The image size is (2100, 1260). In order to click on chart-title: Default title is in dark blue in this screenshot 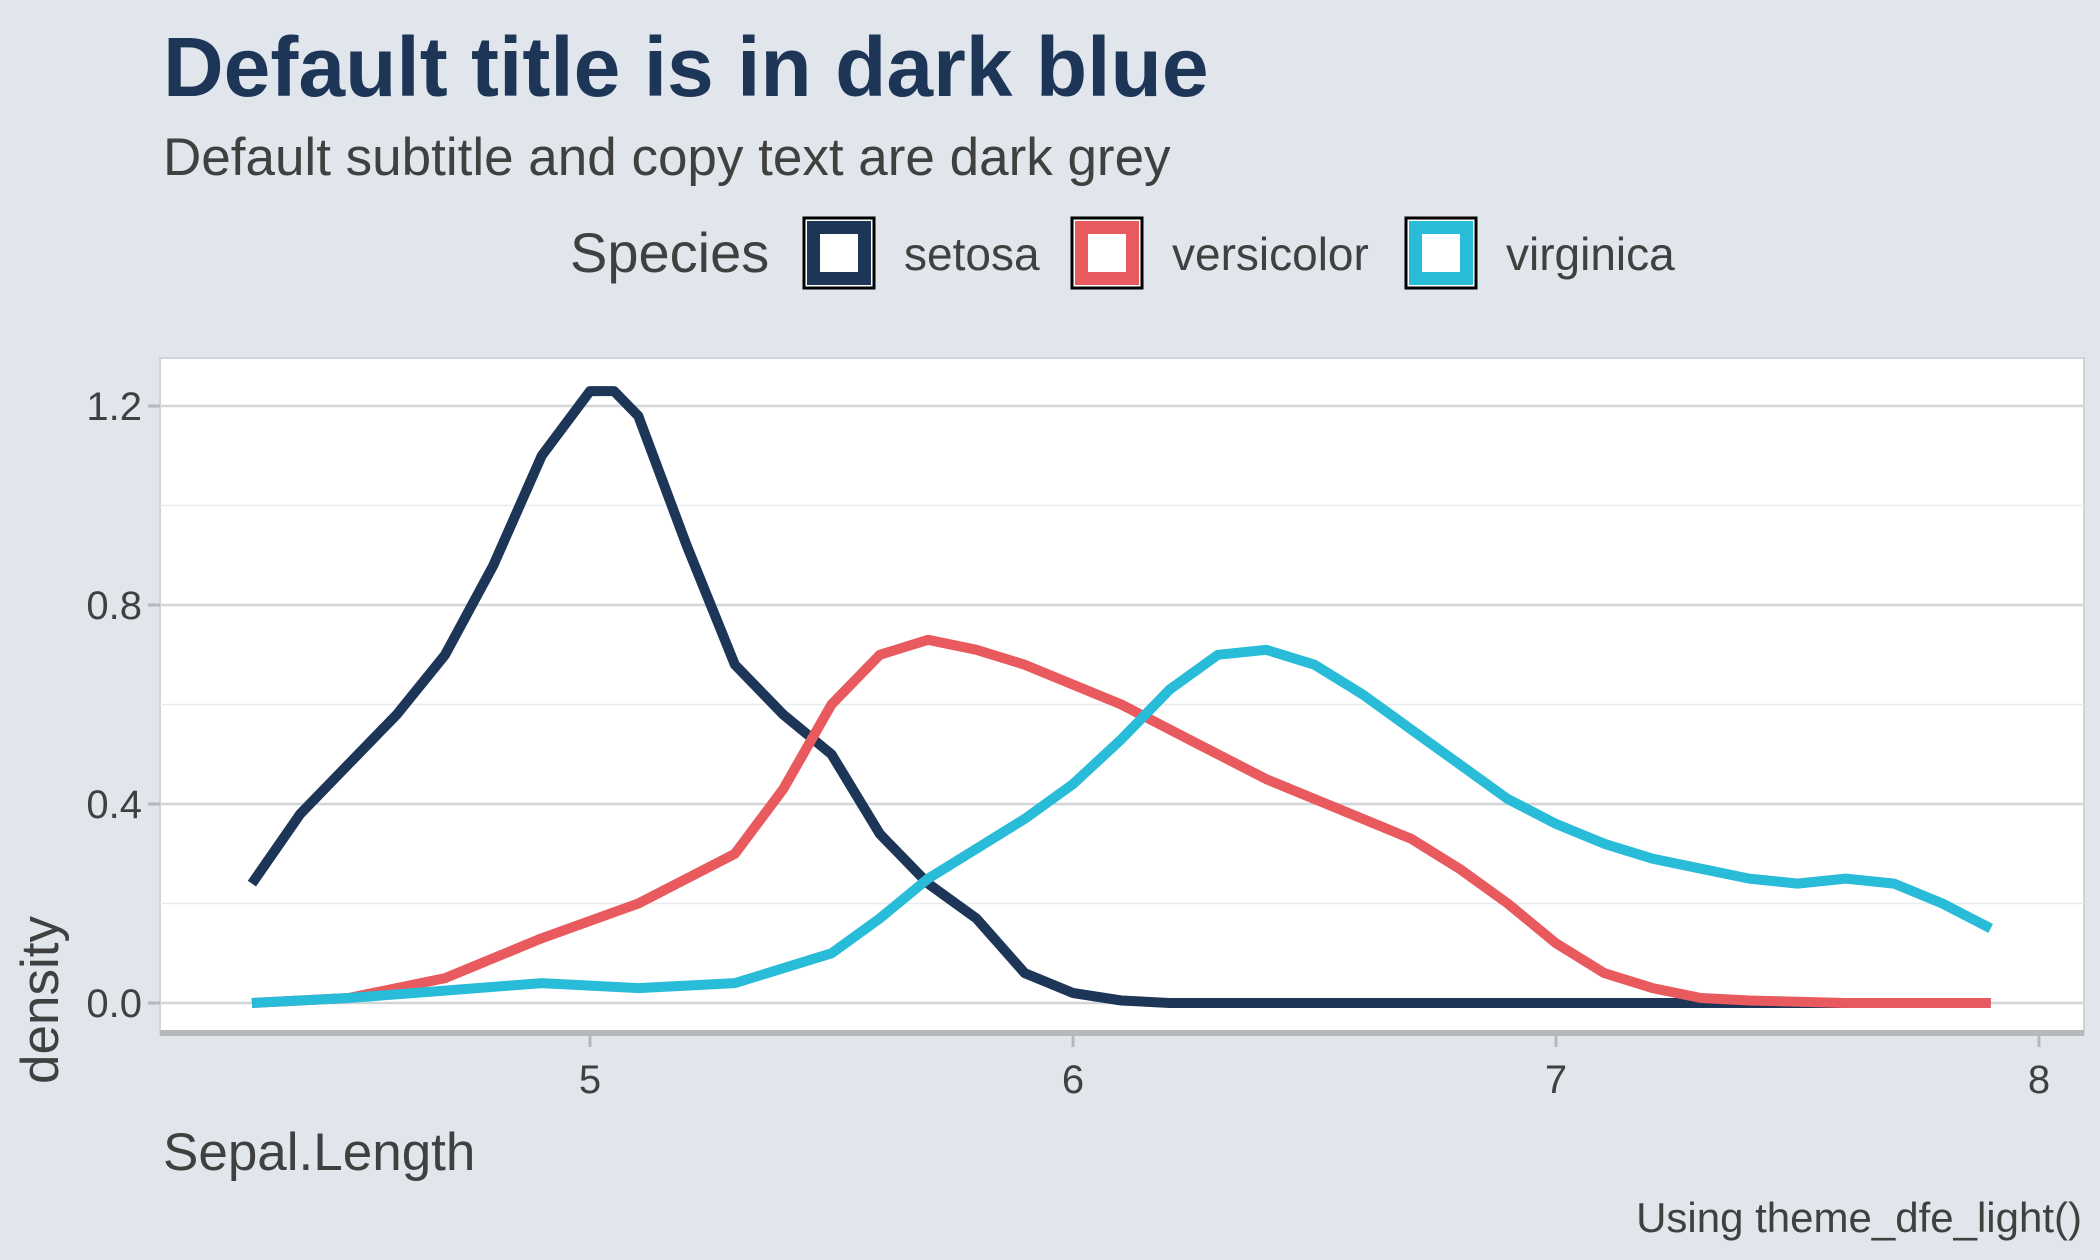, I will do `click(686, 67)`.